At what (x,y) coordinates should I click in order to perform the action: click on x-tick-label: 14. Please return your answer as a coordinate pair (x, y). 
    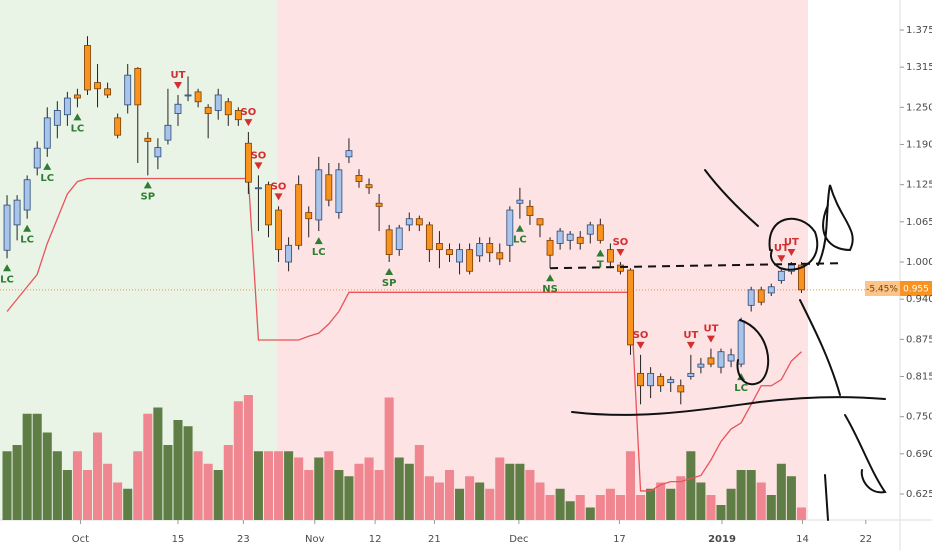
    Looking at the image, I should click on (802, 539).